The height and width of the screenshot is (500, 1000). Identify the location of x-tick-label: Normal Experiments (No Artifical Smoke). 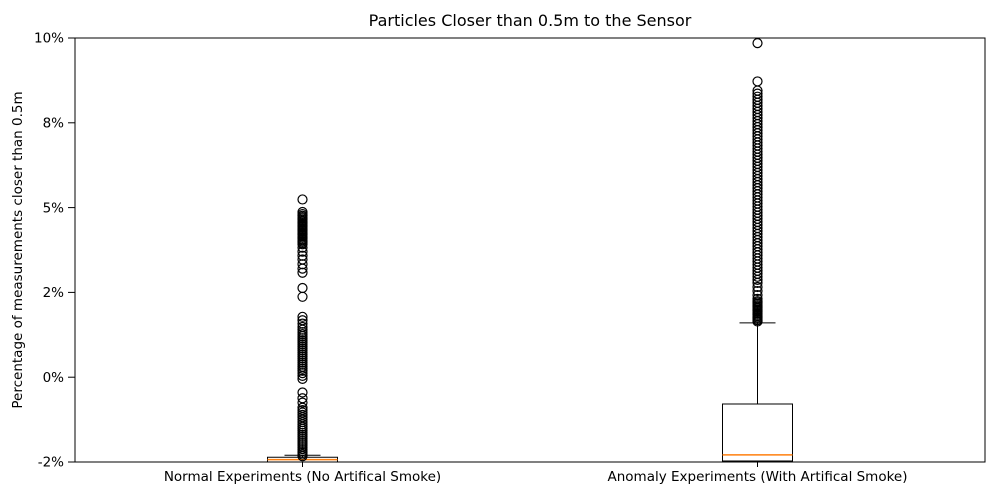
(302, 477).